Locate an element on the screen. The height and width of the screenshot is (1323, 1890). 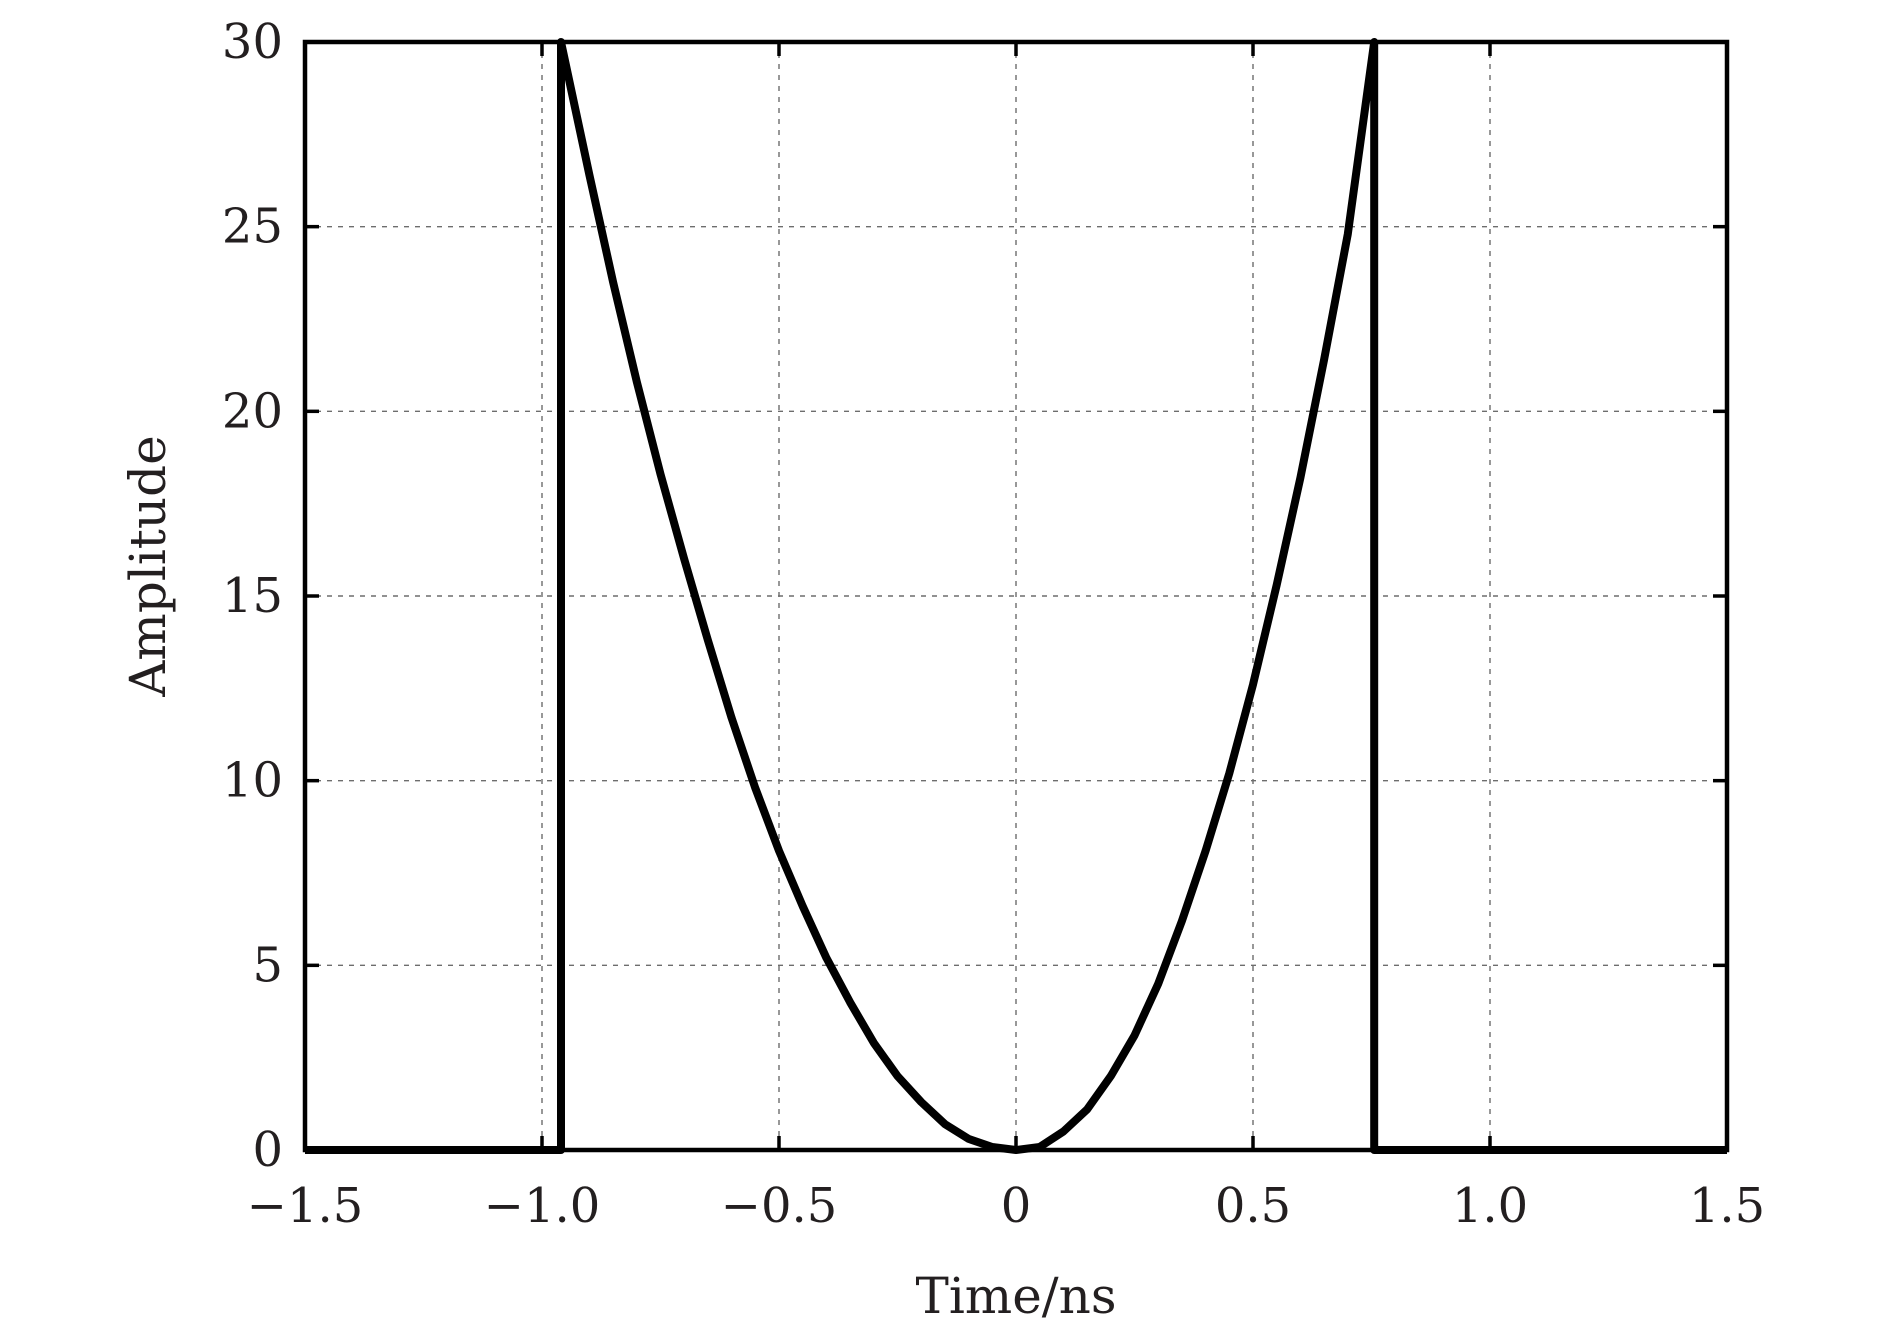
x-tick-labels: −1.5 −1.0 −0.5 0 0.5 1.0 1.5 is located at coordinates (1006, 1206).